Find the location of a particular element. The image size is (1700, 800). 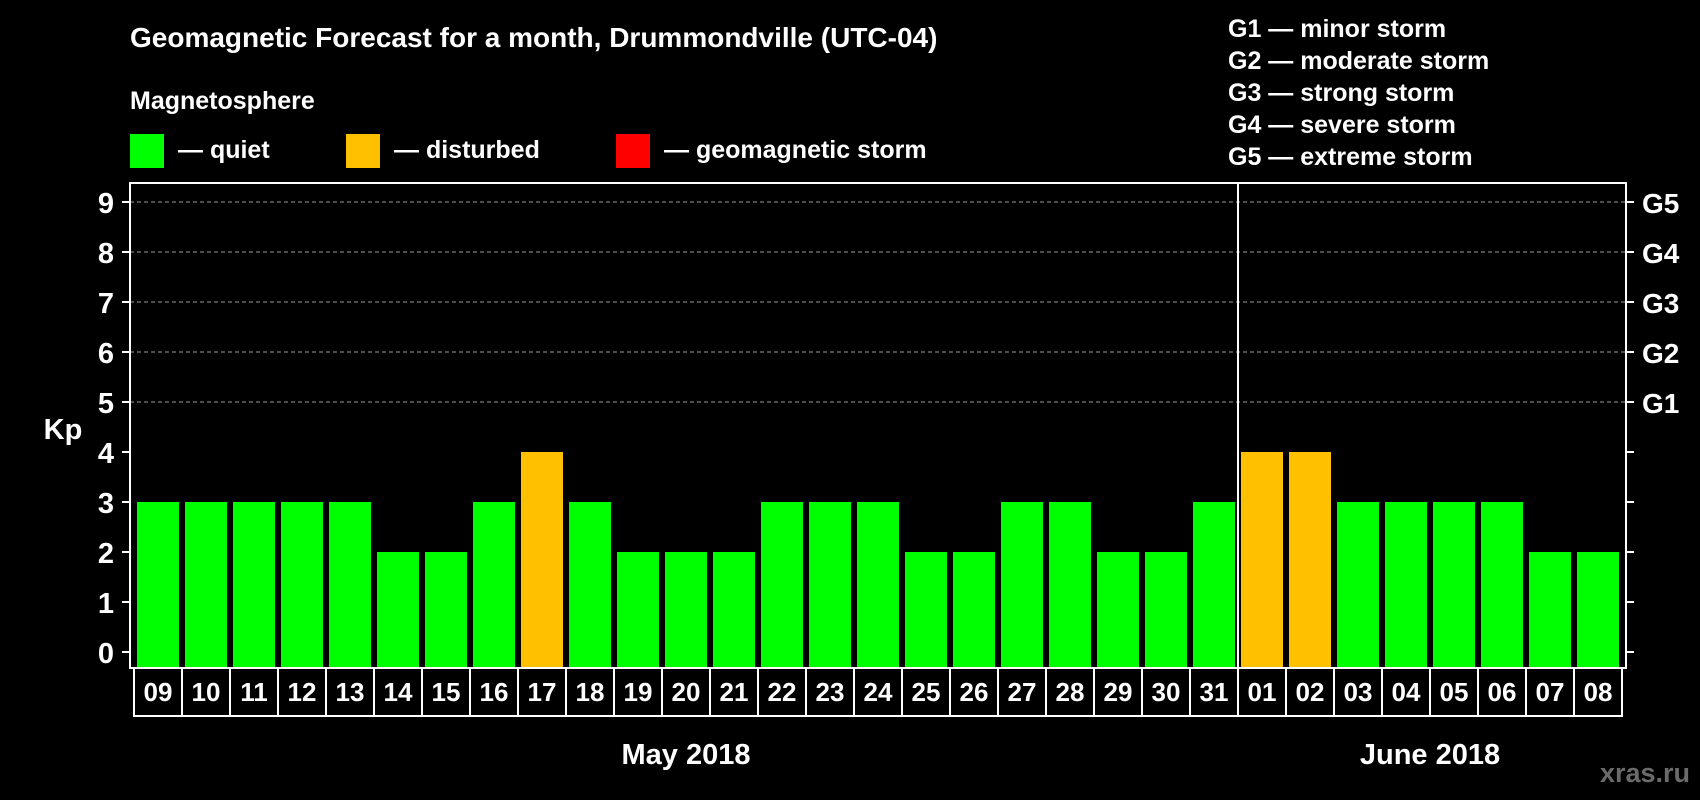

x-tick-label: 08 is located at coordinates (1598, 692).